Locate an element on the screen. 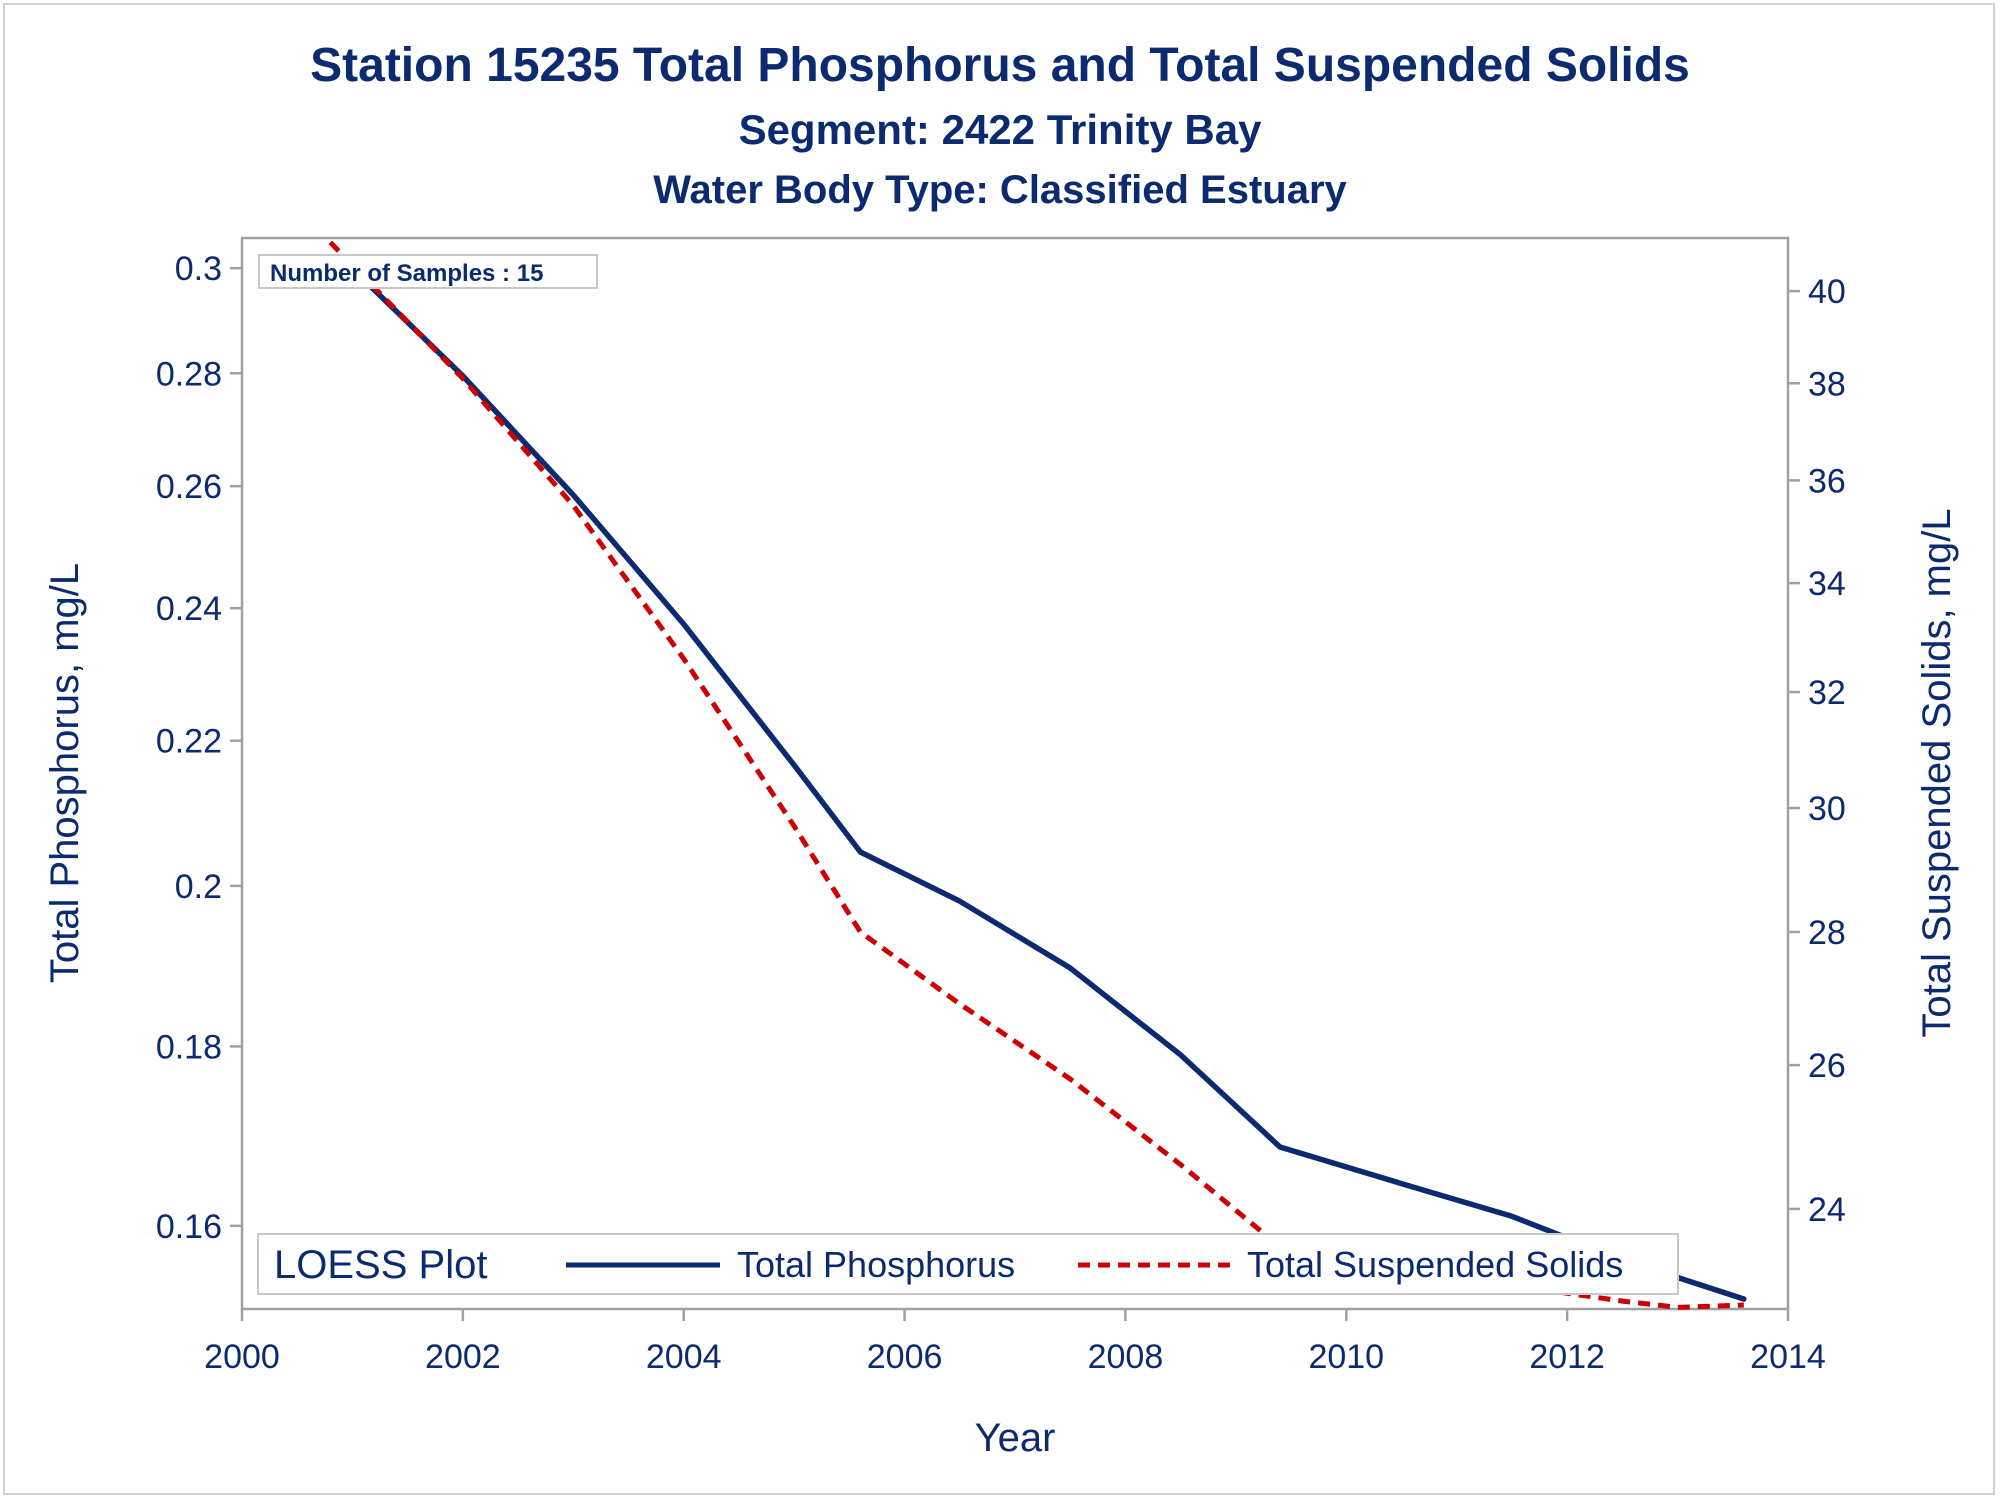 Image resolution: width=2000 pixels, height=1500 pixels. y-right-tick-label: 34 is located at coordinates (1827, 584).